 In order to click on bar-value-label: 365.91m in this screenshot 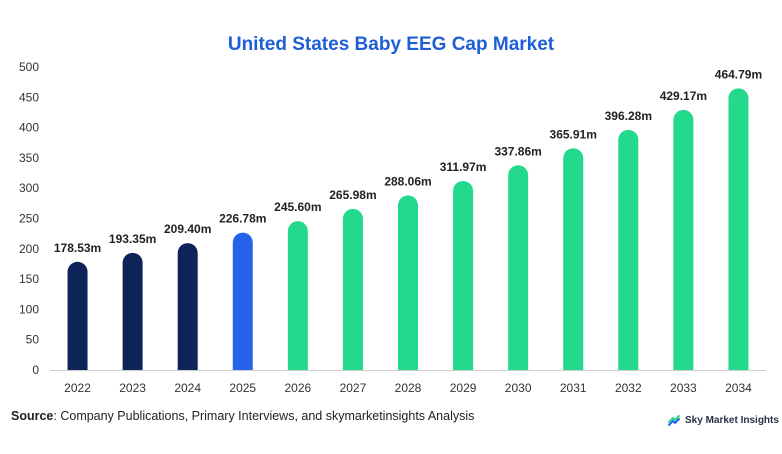, I will do `click(573, 134)`.